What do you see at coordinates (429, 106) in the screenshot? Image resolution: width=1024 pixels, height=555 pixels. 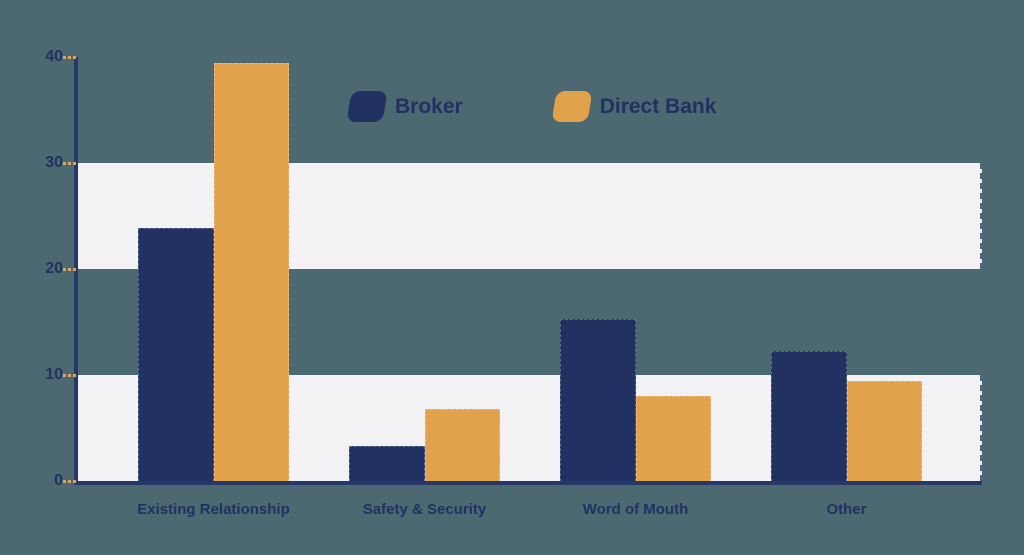 I see `legend-label: Broker` at bounding box center [429, 106].